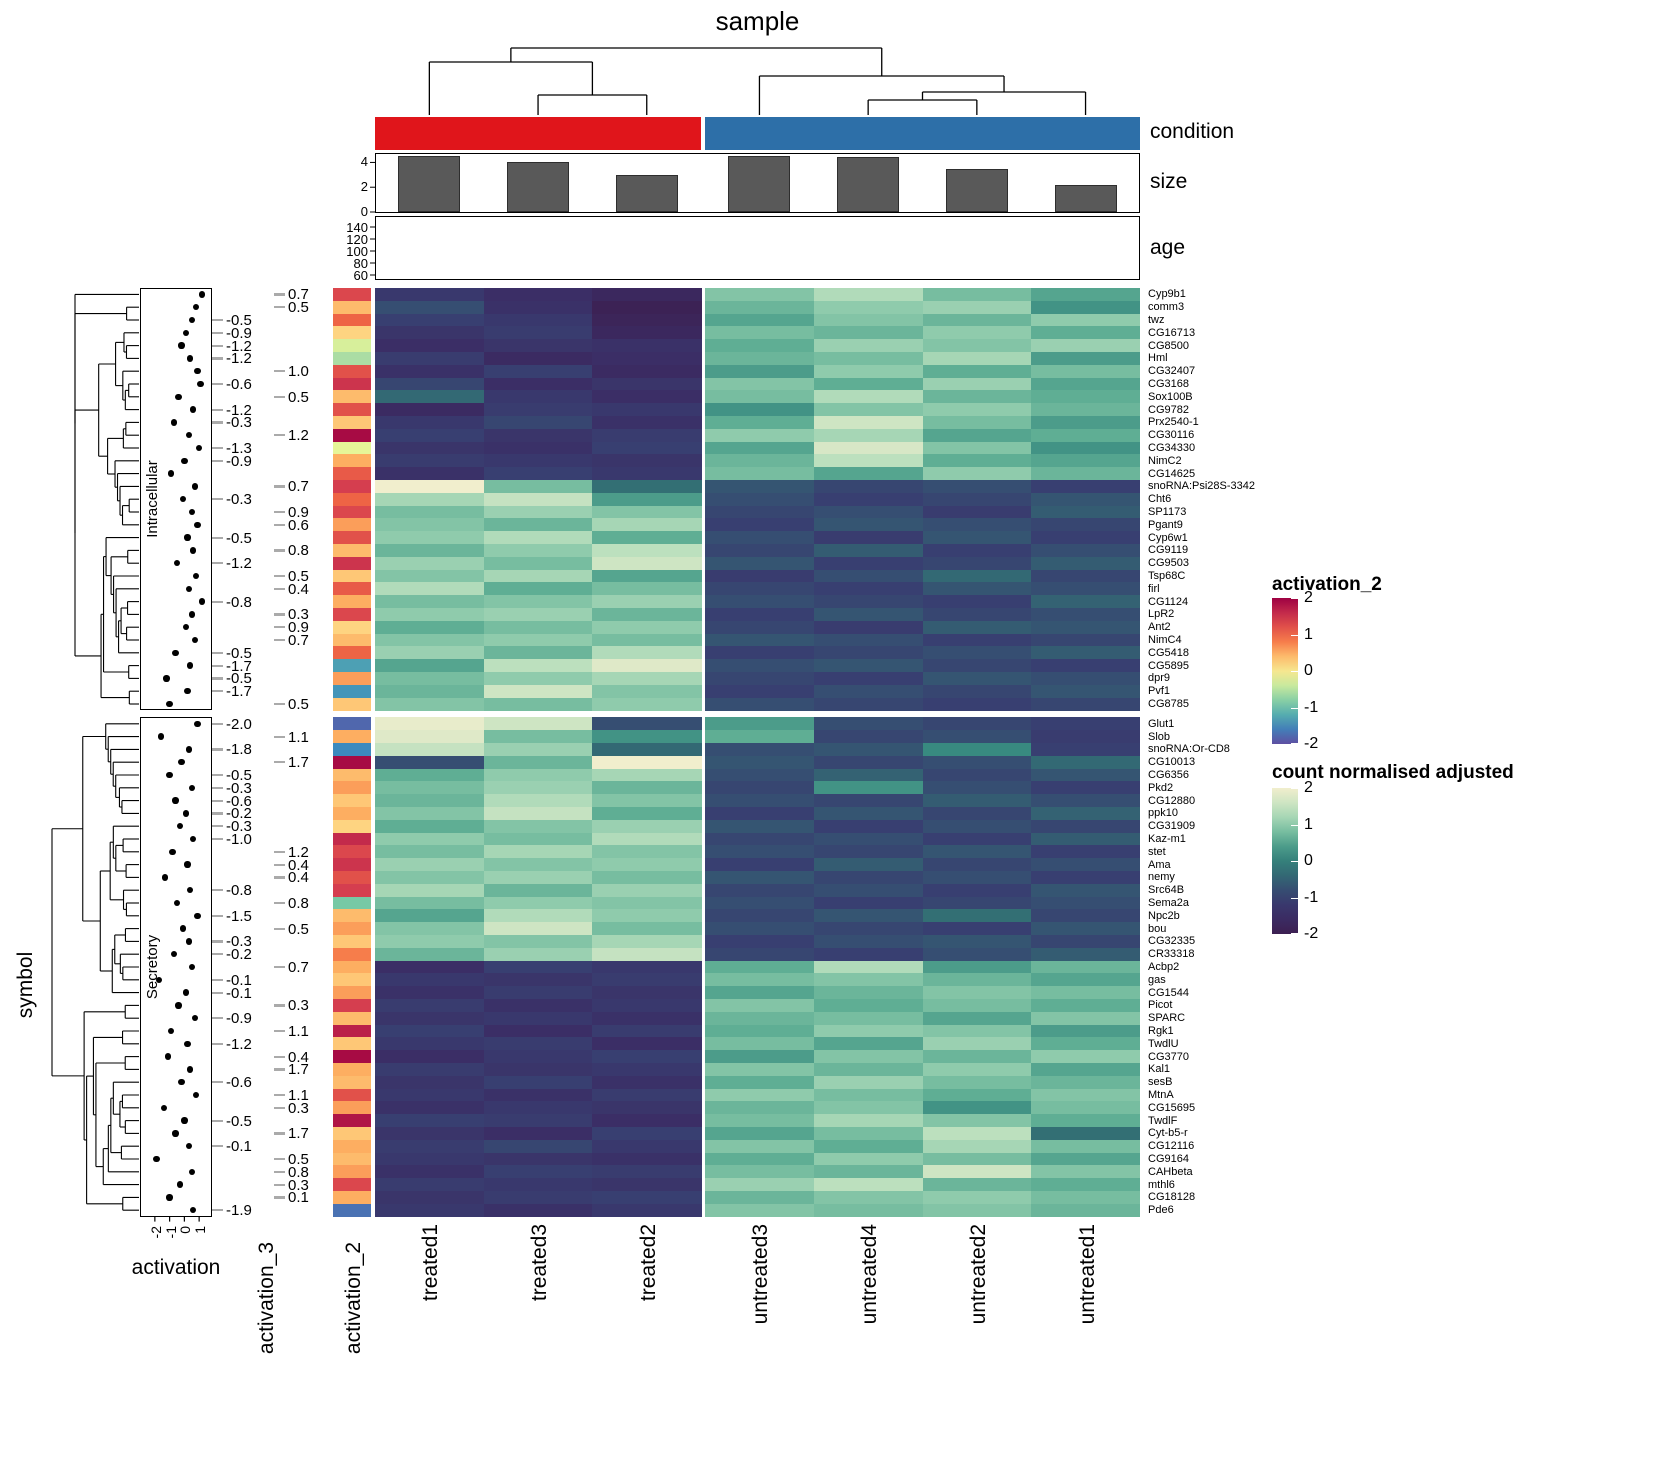  I want to click on activation3-value: 1.1, so click(298, 1031).